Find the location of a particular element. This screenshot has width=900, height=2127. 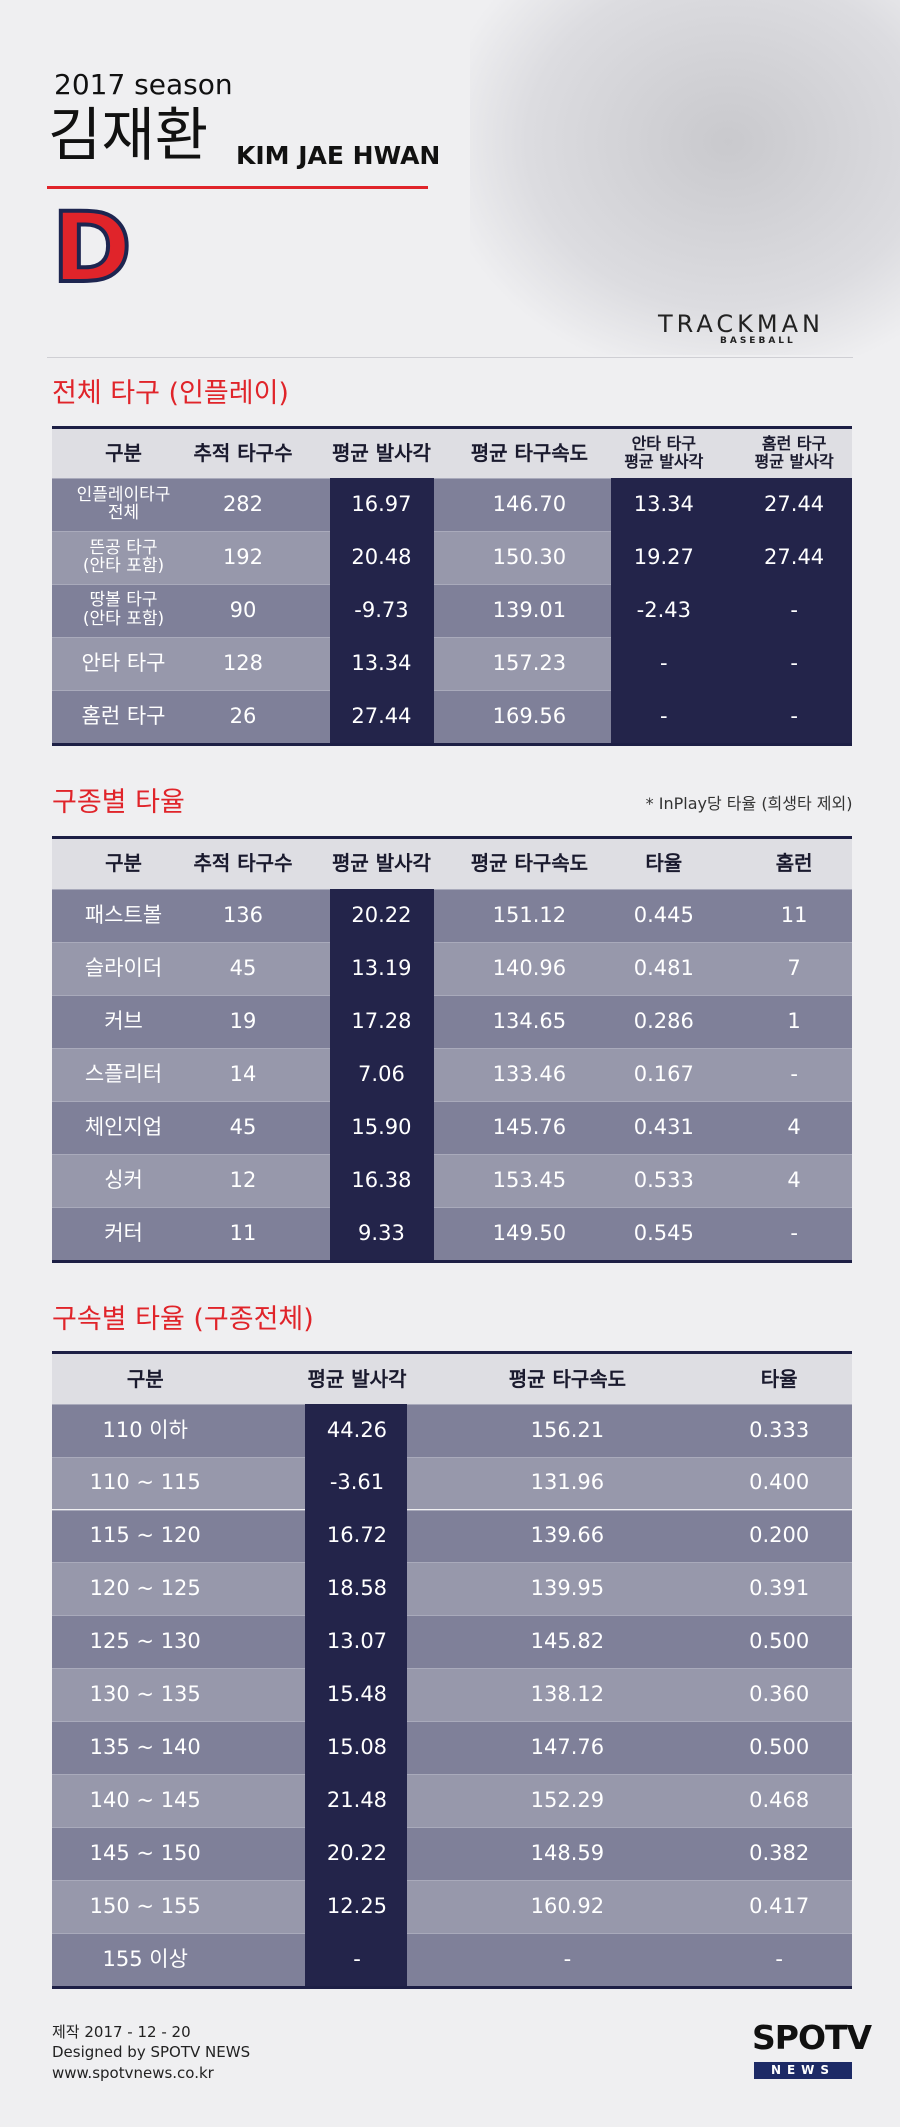

table-cell: 0.500 is located at coordinates (779, 1641).